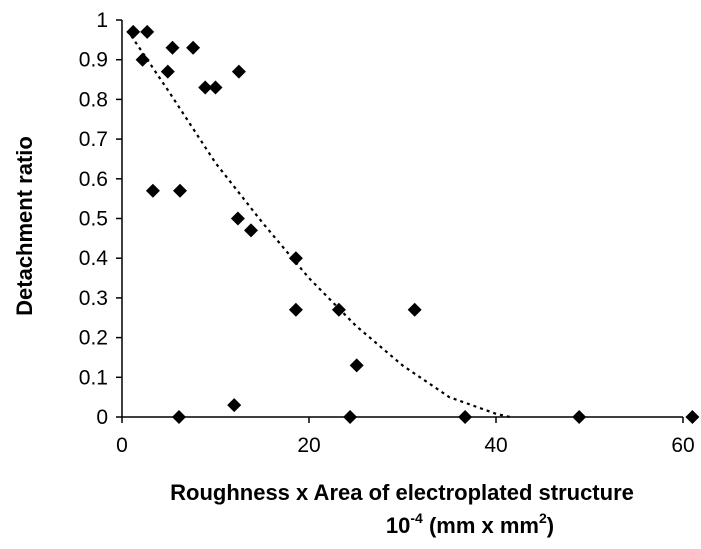 Image resolution: width=701 pixels, height=549 pixels. I want to click on y-tick-label: 0.6, so click(93, 179).